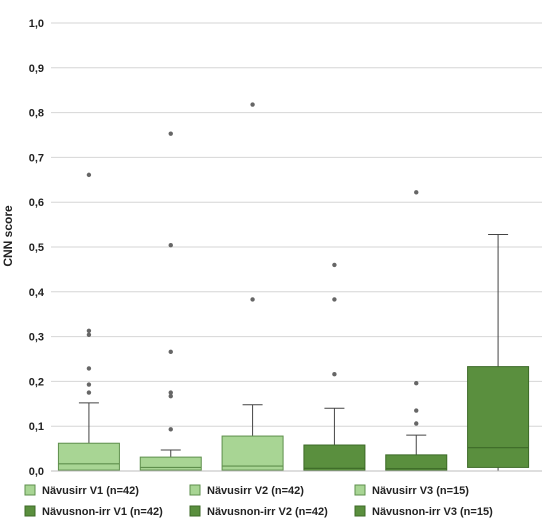 This screenshot has width=557, height=528. What do you see at coordinates (102, 512) in the screenshot?
I see `legend-label: Nävusnon-irr V1 (n=42)` at bounding box center [102, 512].